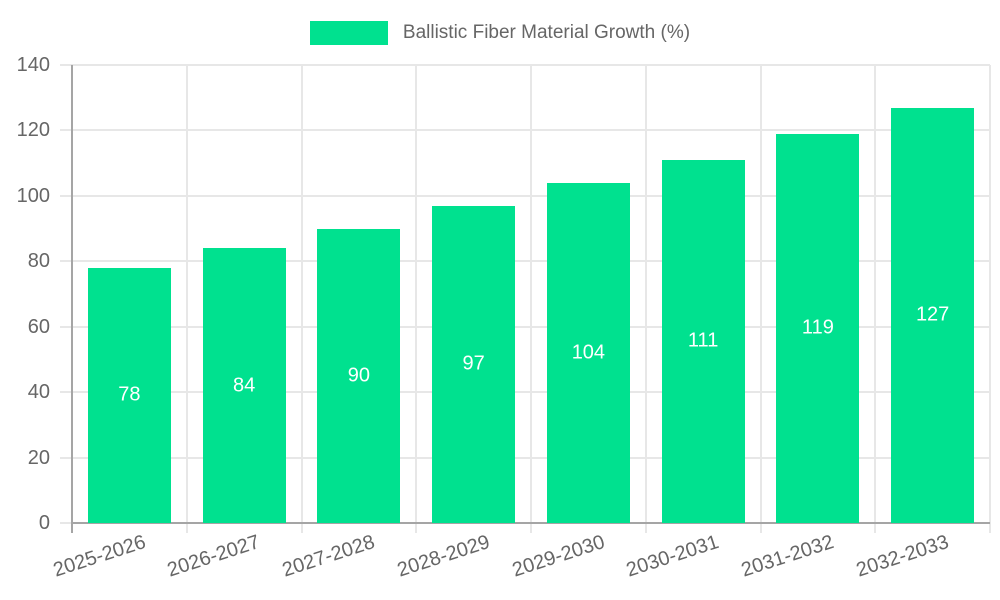 This screenshot has width=1000, height=600. I want to click on x-tick-label: 2028-2029, so click(443, 556).